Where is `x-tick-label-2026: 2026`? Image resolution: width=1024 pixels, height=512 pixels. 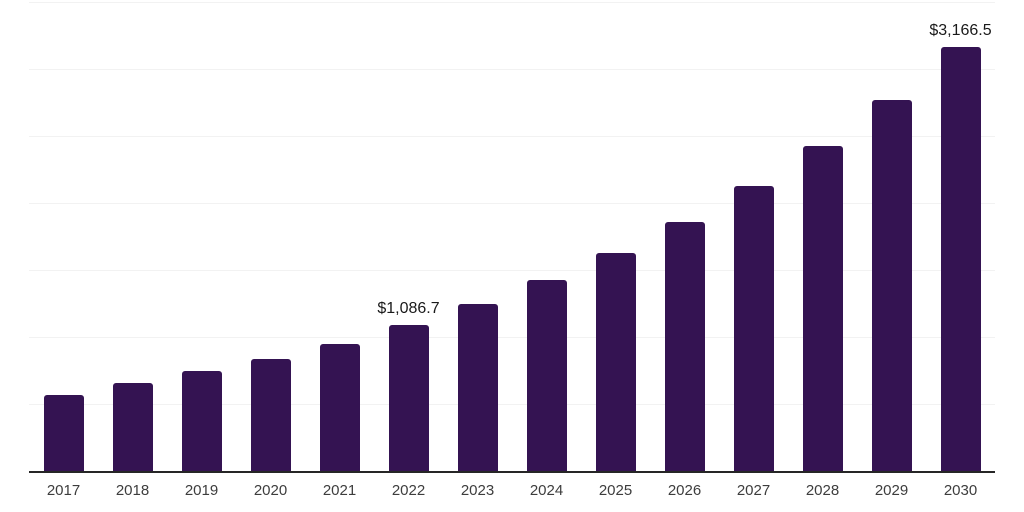 x-tick-label-2026: 2026 is located at coordinates (684, 490).